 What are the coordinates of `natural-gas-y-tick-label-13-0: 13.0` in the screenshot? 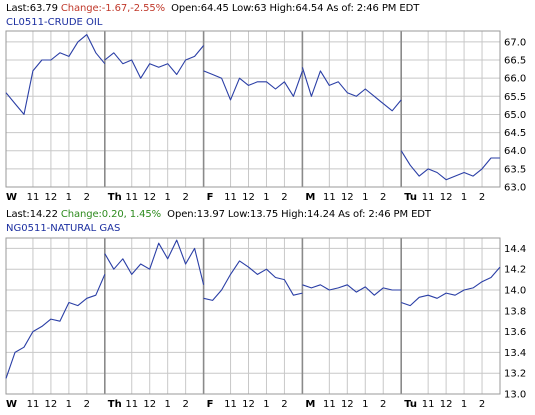 It's located at (515, 395).